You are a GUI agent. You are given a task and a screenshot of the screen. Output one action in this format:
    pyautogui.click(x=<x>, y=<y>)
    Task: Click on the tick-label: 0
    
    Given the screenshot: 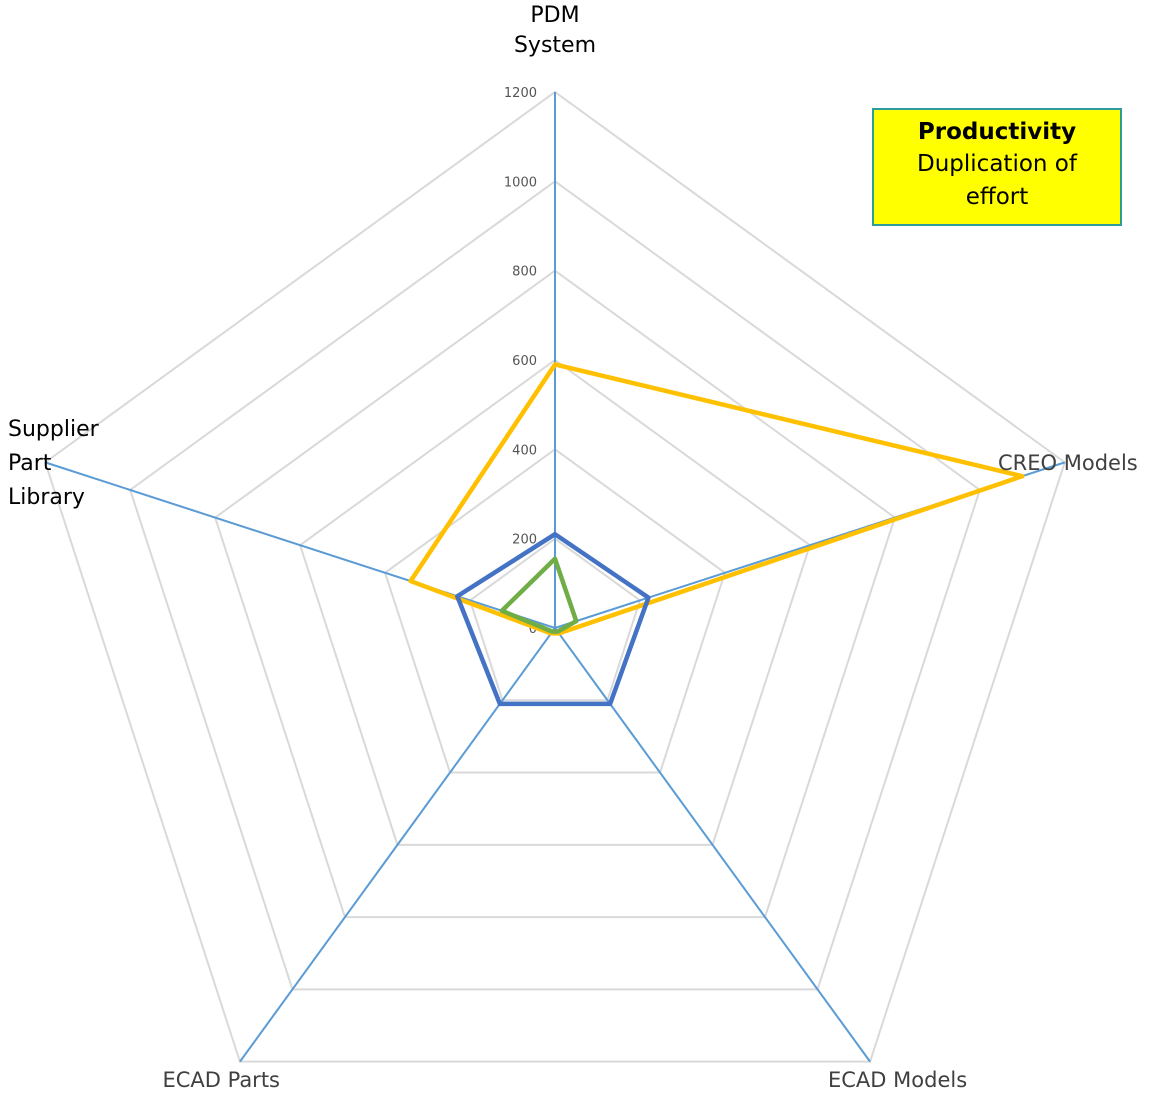 What is the action you would take?
    pyautogui.click(x=533, y=629)
    